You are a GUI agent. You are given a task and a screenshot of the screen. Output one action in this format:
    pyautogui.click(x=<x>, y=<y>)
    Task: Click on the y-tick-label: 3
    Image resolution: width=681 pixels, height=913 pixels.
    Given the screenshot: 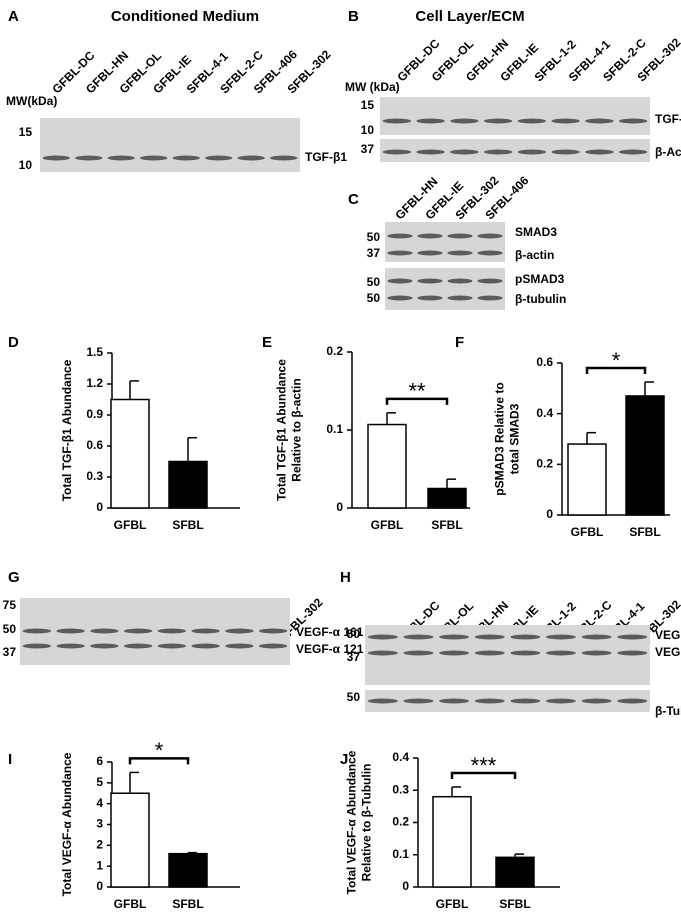 What is the action you would take?
    pyautogui.click(x=99, y=824)
    